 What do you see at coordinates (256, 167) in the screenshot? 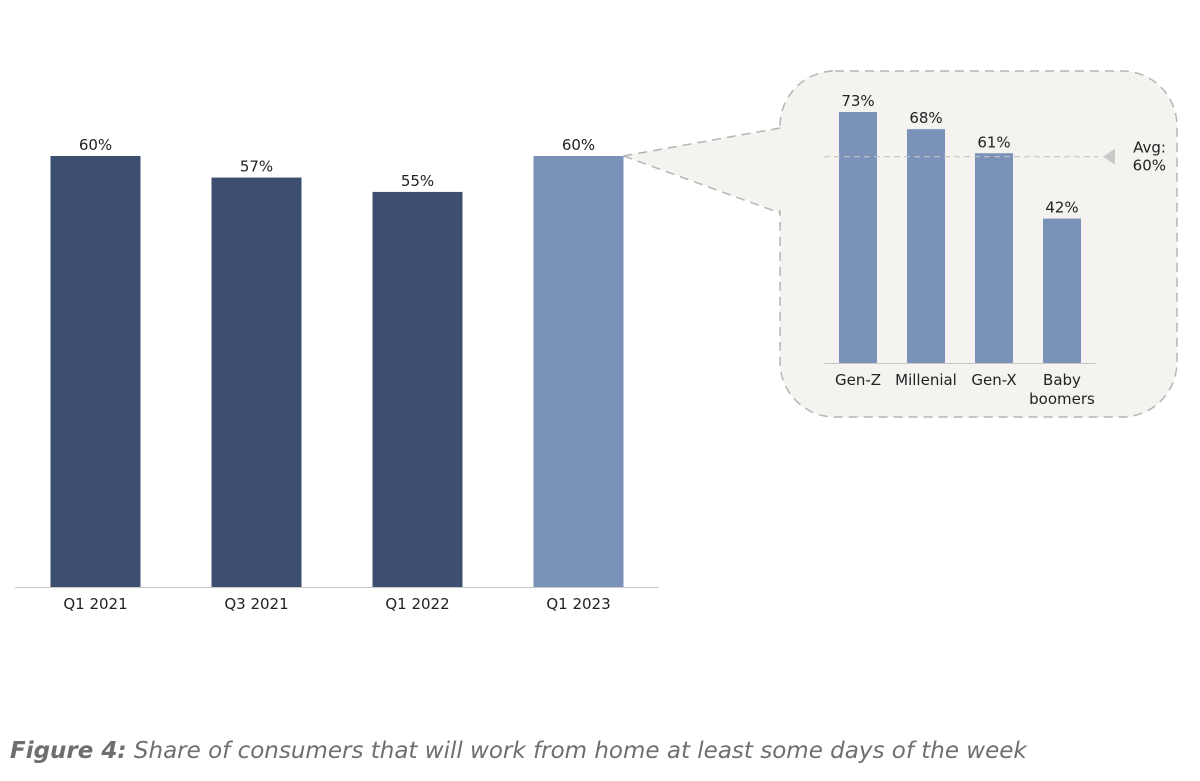
I see `data-label: 57%` at bounding box center [256, 167].